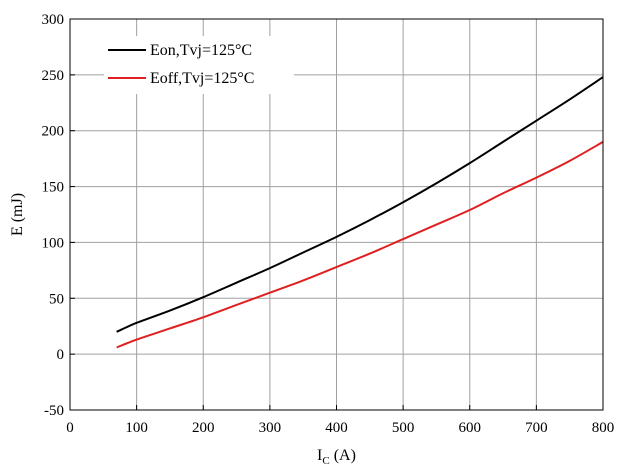  What do you see at coordinates (202, 78) in the screenshot?
I see `legend-label: Eoff,Tvj=125°C` at bounding box center [202, 78].